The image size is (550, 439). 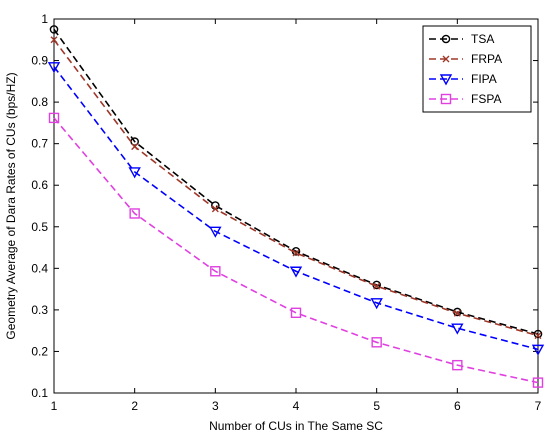 I want to click on y-tick-label: 0.1, so click(x=39, y=393).